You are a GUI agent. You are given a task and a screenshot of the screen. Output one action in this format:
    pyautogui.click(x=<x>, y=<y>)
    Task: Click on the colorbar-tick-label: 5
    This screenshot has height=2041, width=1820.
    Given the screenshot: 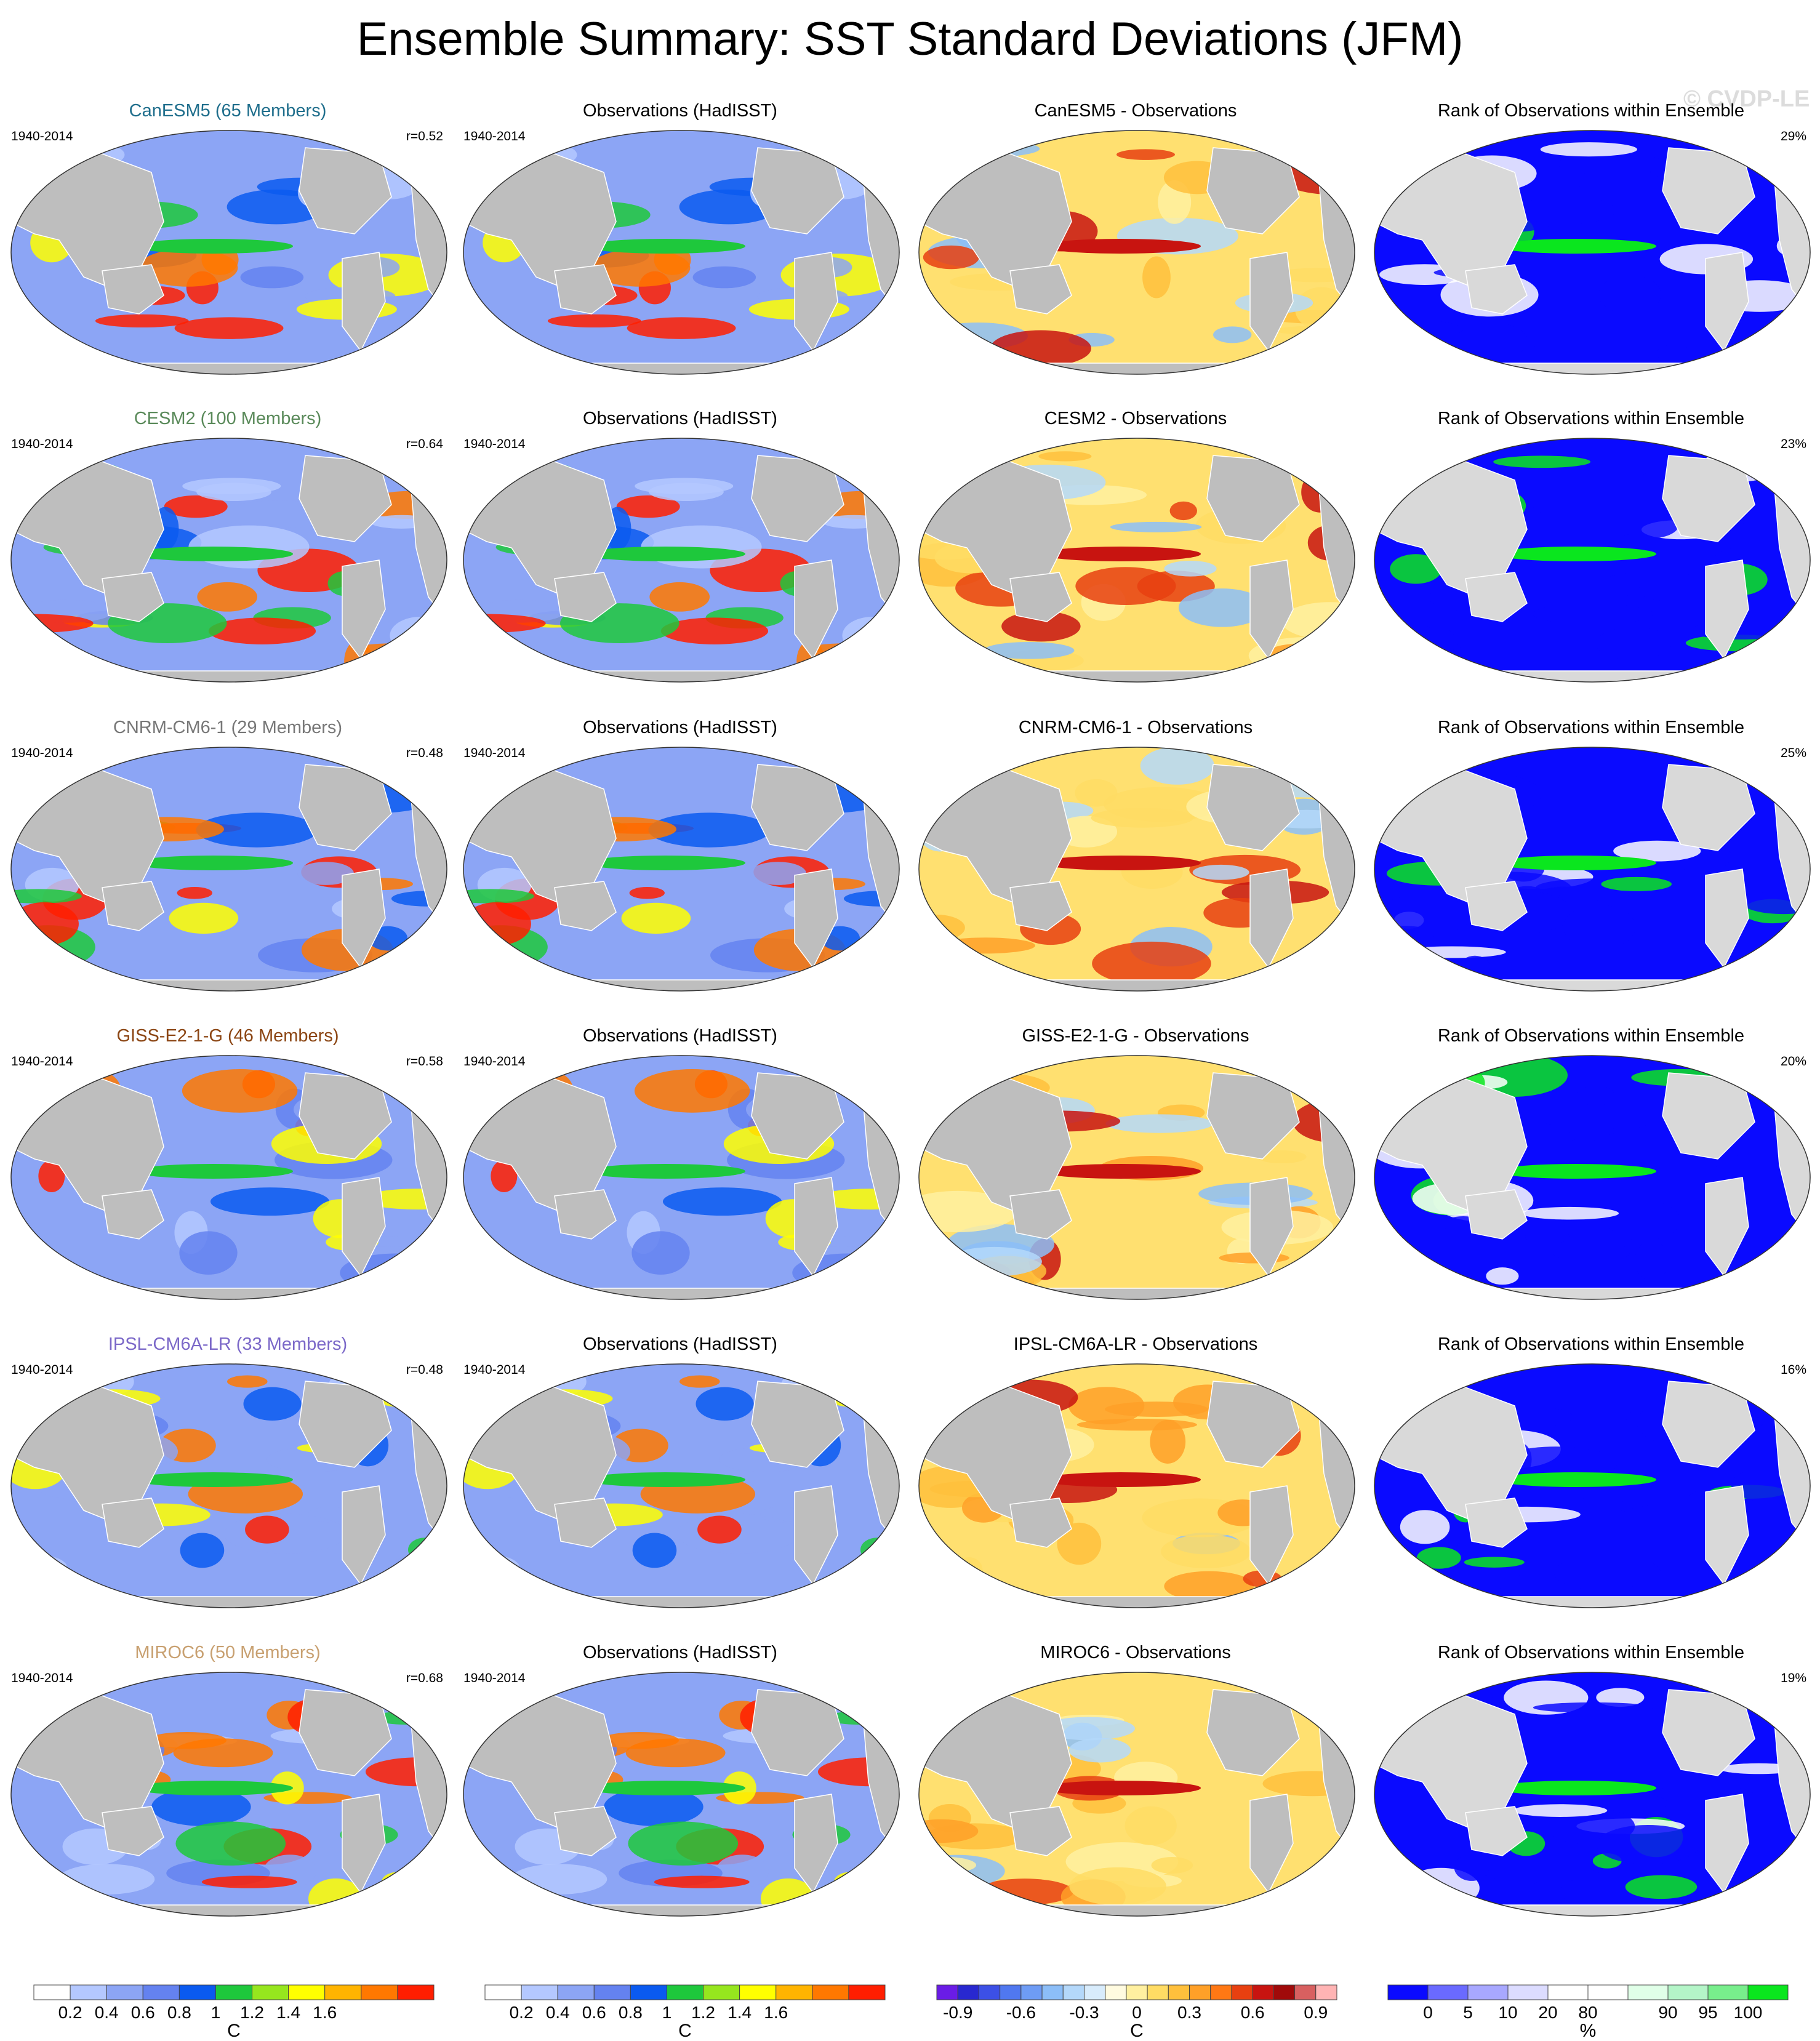 What is the action you would take?
    pyautogui.click(x=1468, y=2013)
    